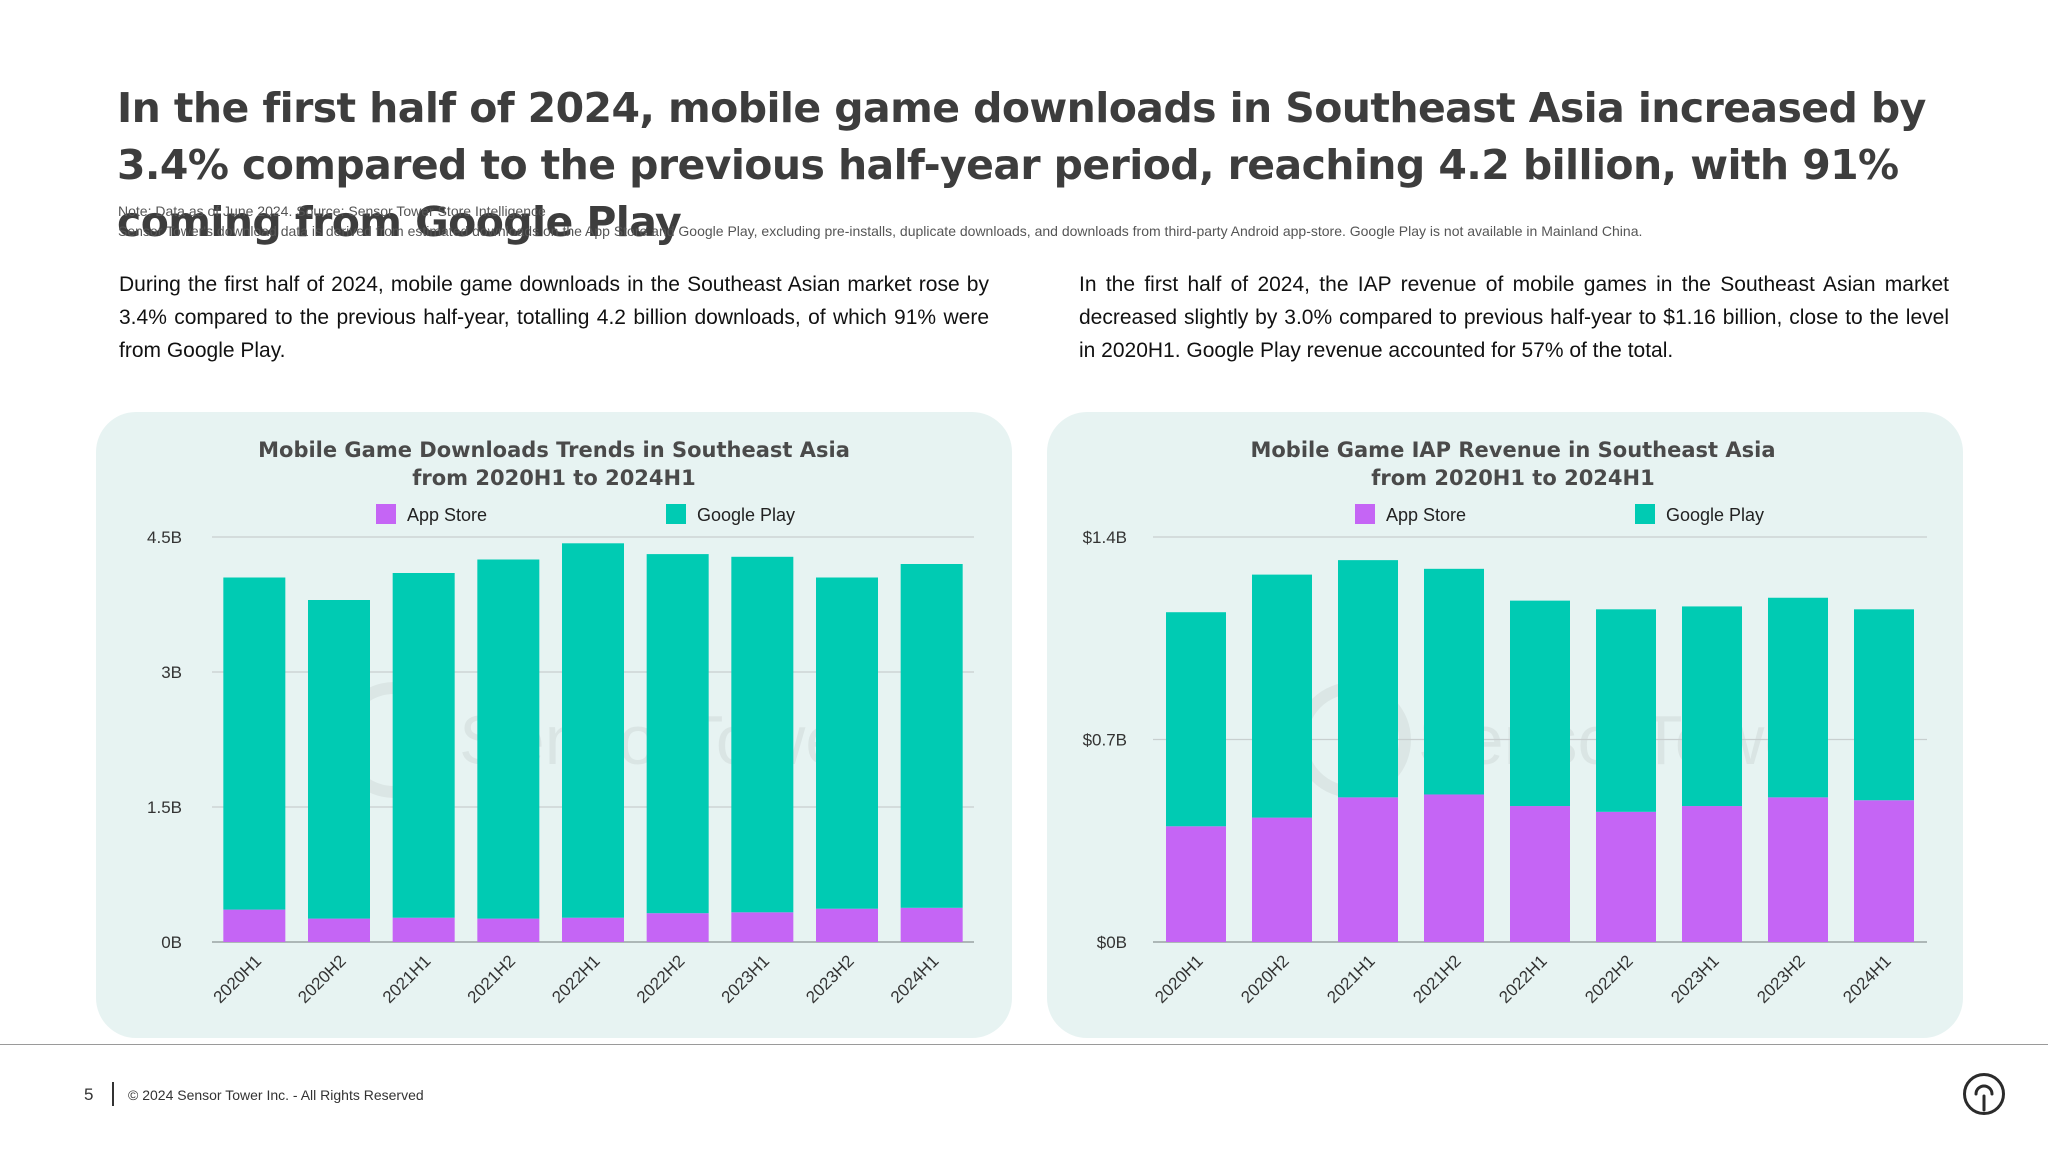 This screenshot has height=1152, width=2048. What do you see at coordinates (492, 979) in the screenshot?
I see `downloads-x-tick-label: 2021H2` at bounding box center [492, 979].